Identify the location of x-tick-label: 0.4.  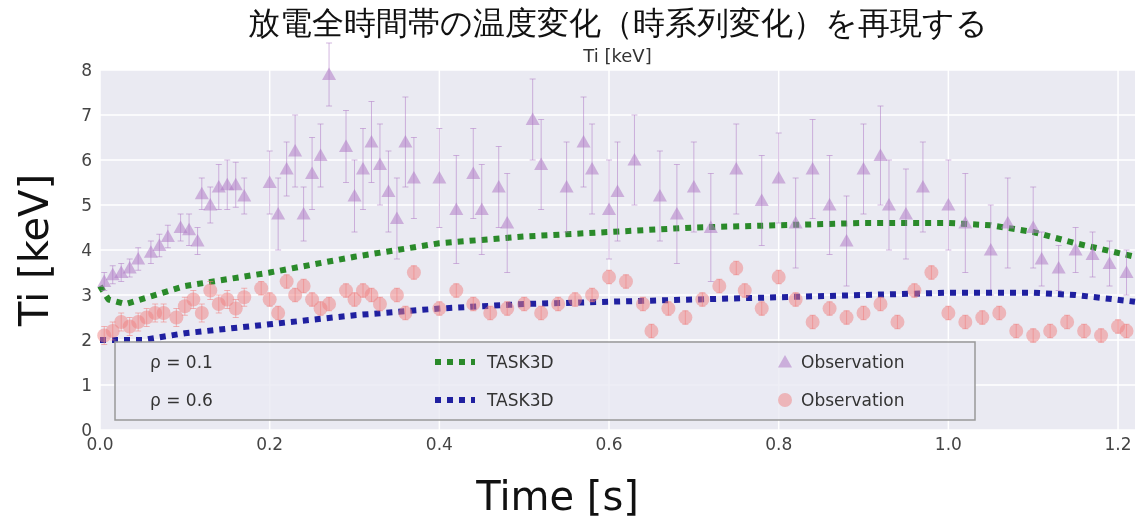
(439, 444).